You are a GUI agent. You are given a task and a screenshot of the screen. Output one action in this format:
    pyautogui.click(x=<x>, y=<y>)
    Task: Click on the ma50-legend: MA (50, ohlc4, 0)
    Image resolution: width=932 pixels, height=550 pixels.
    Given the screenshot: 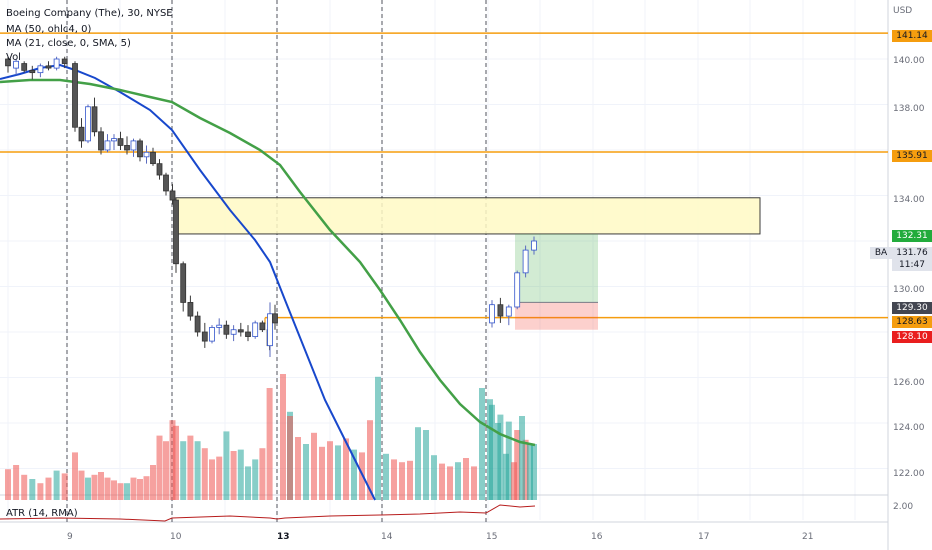 What is the action you would take?
    pyautogui.click(x=49, y=29)
    